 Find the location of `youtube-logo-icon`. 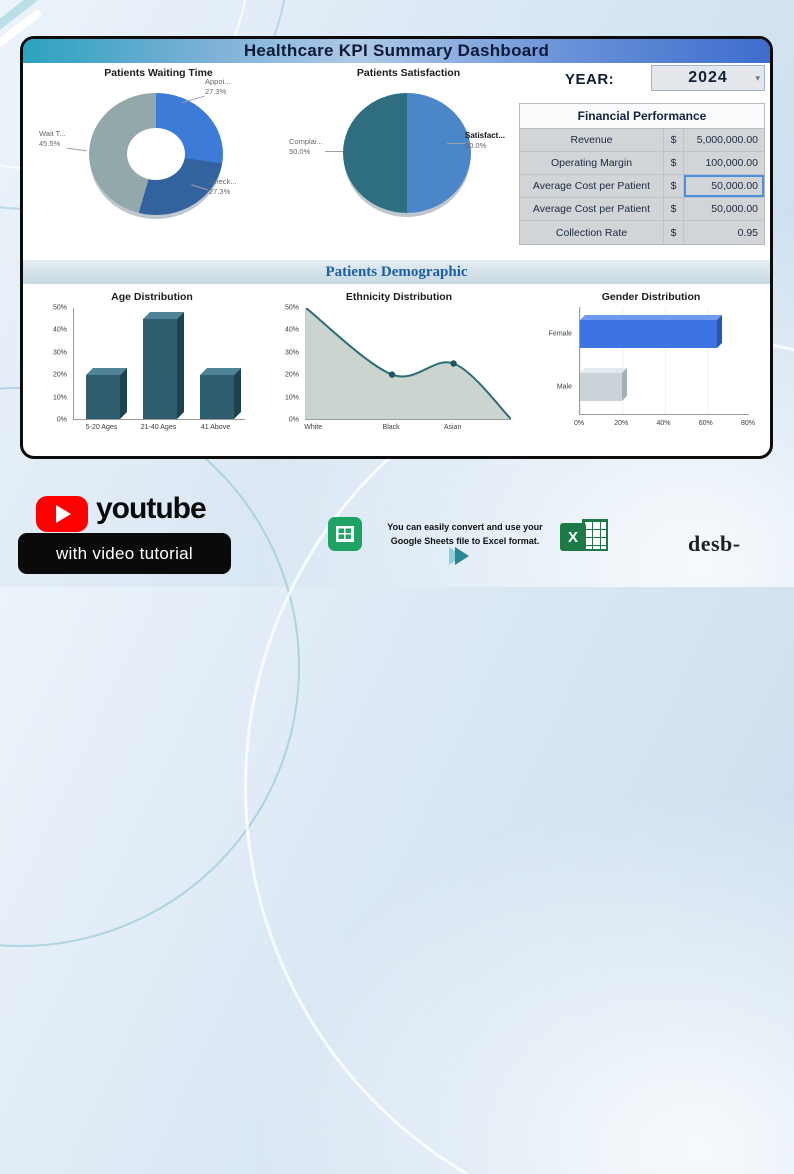

youtube-logo-icon is located at coordinates (62, 514).